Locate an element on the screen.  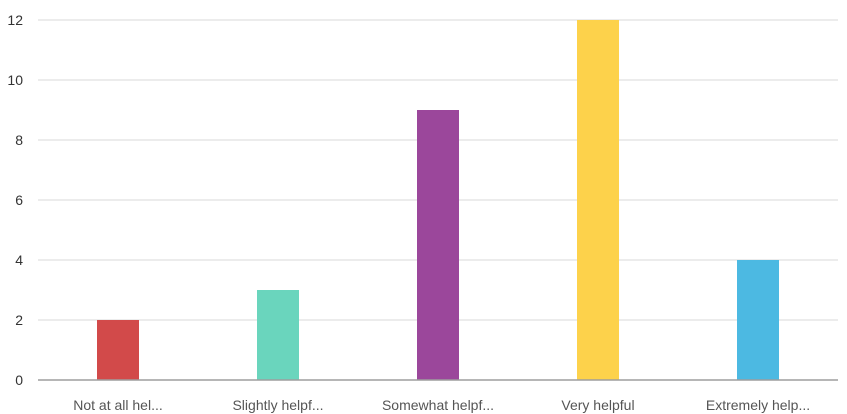
y-tick-label: 8 is located at coordinates (19, 140).